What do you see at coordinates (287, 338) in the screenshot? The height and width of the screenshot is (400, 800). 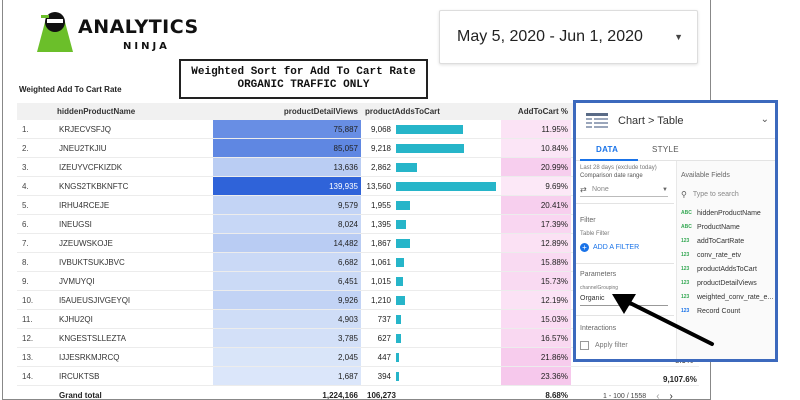 I see `detail-views-cell: 3,785` at bounding box center [287, 338].